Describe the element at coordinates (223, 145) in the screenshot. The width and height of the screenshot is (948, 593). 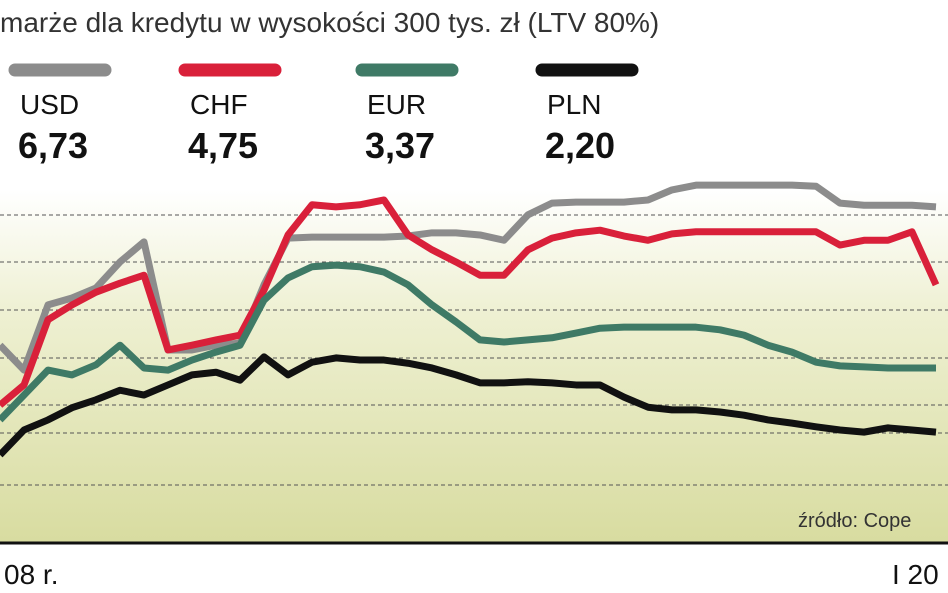
I see `legend-value: 4,75` at that location.